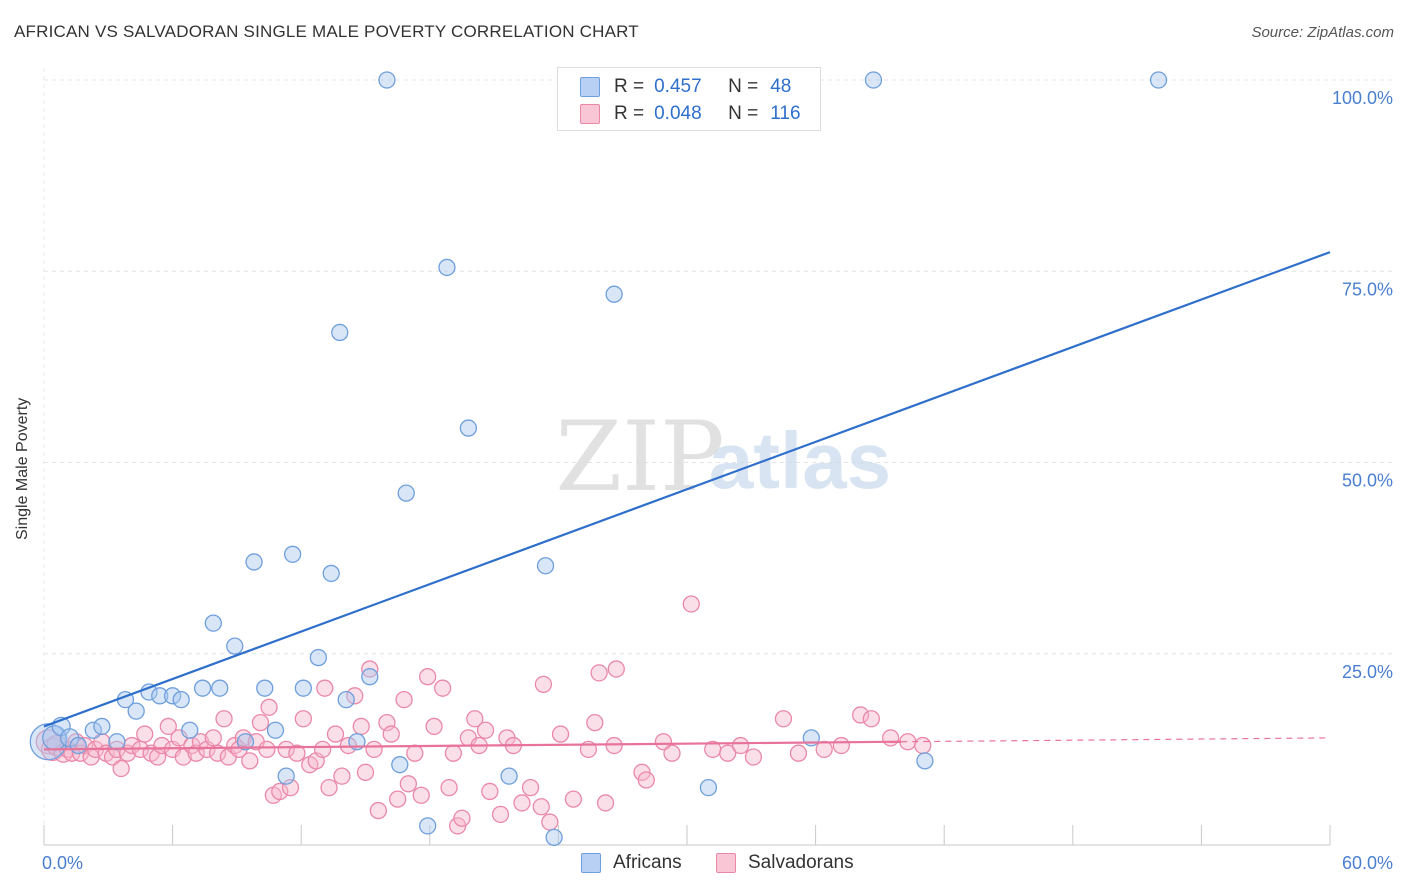  I want to click on salvadorans-legend-swatch, so click(726, 863).